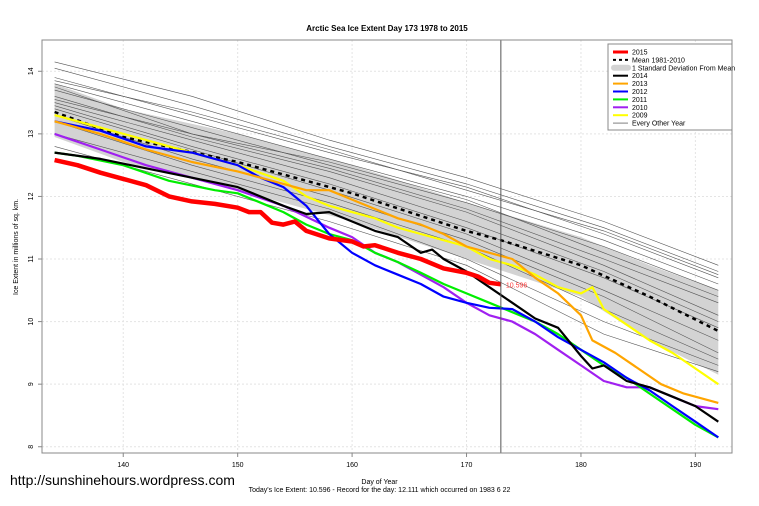 This screenshot has width=759, height=506. I want to click on legend-box, so click(670, 87).